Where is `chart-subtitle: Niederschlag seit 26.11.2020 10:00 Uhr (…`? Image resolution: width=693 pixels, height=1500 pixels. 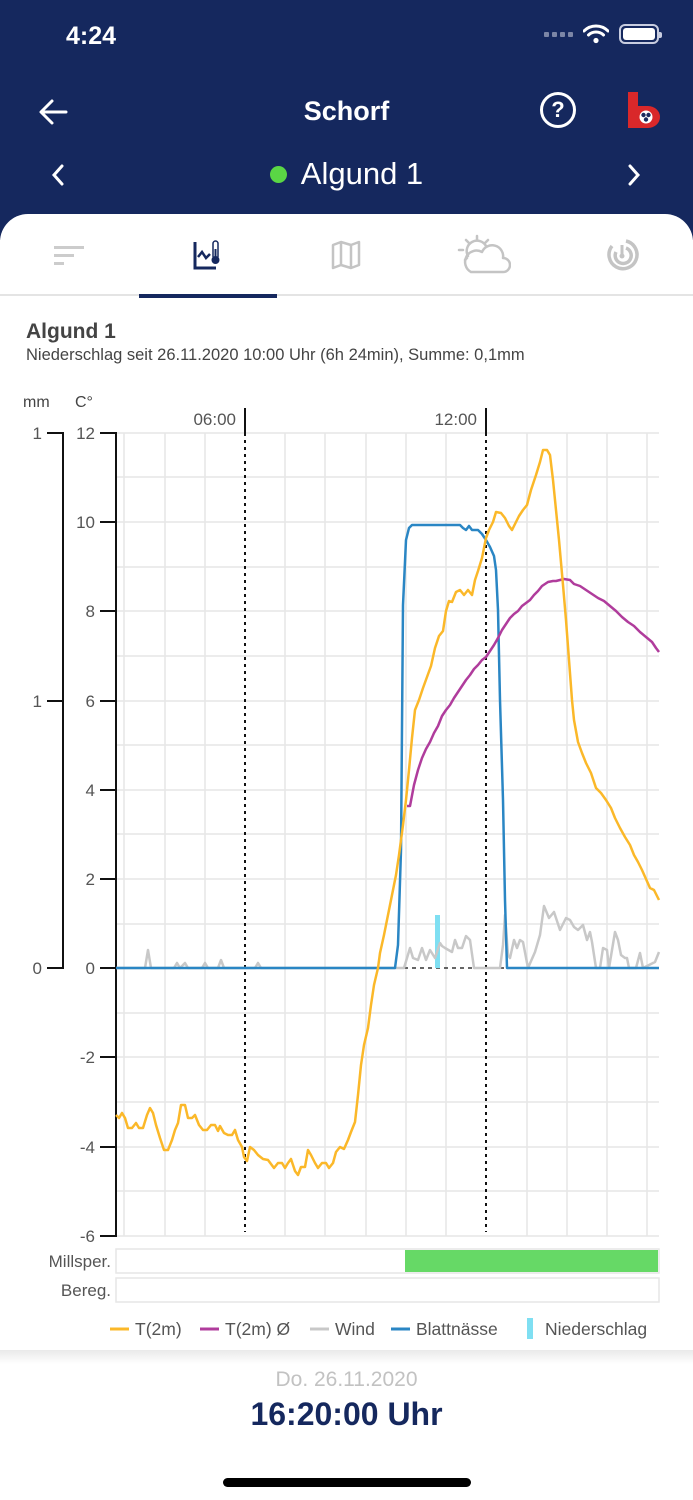 chart-subtitle: Niederschlag seit 26.11.2020 10:00 Uhr (… is located at coordinates (275, 355).